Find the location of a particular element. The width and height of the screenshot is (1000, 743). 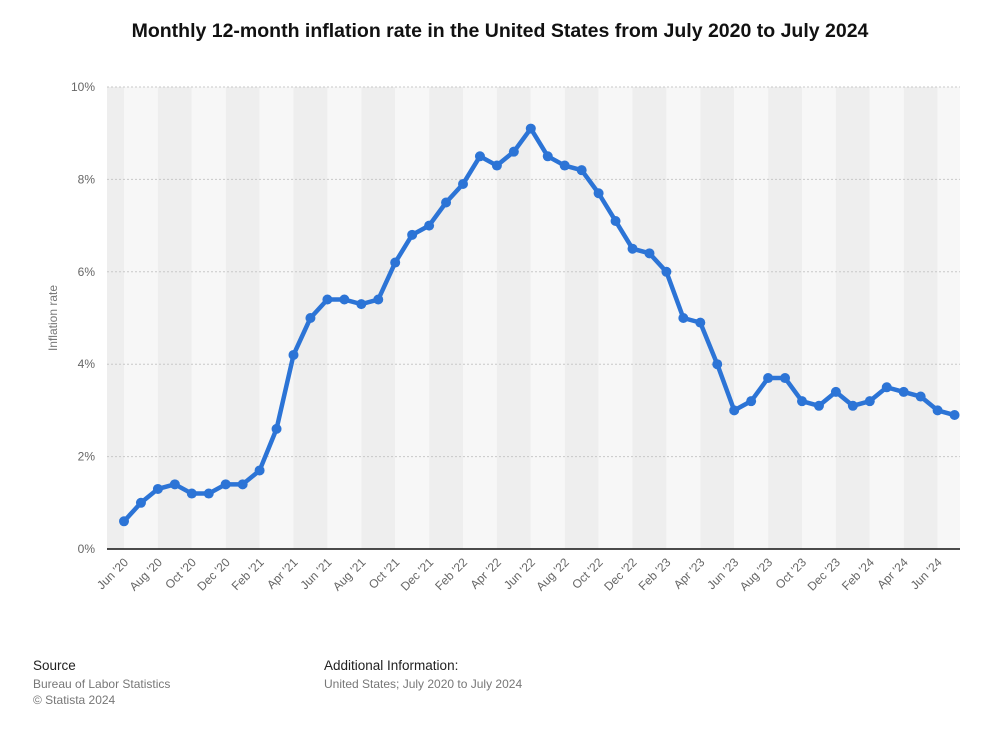

y-tick-label: 2% is located at coordinates (87, 457).